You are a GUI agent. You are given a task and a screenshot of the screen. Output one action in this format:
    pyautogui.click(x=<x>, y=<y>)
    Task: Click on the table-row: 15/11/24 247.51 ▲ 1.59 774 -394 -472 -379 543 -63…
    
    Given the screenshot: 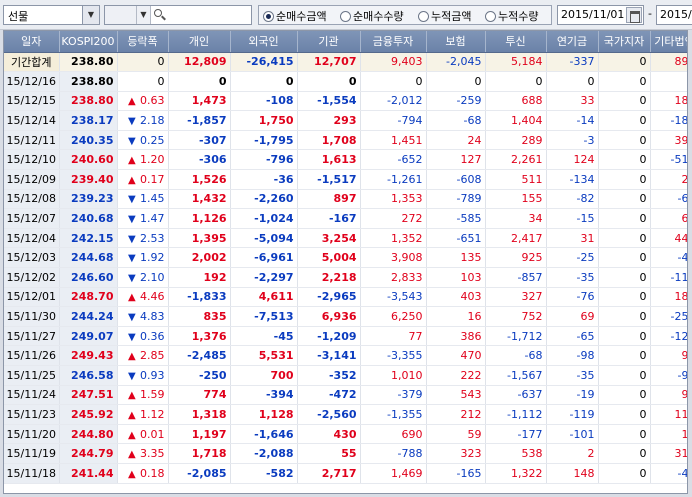 What is the action you would take?
    pyautogui.click(x=345, y=395)
    